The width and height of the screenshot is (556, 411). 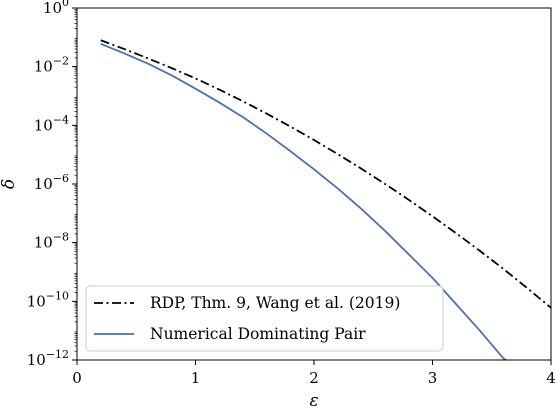 What do you see at coordinates (9, 184) in the screenshot?
I see `y-axis-label: δ` at bounding box center [9, 184].